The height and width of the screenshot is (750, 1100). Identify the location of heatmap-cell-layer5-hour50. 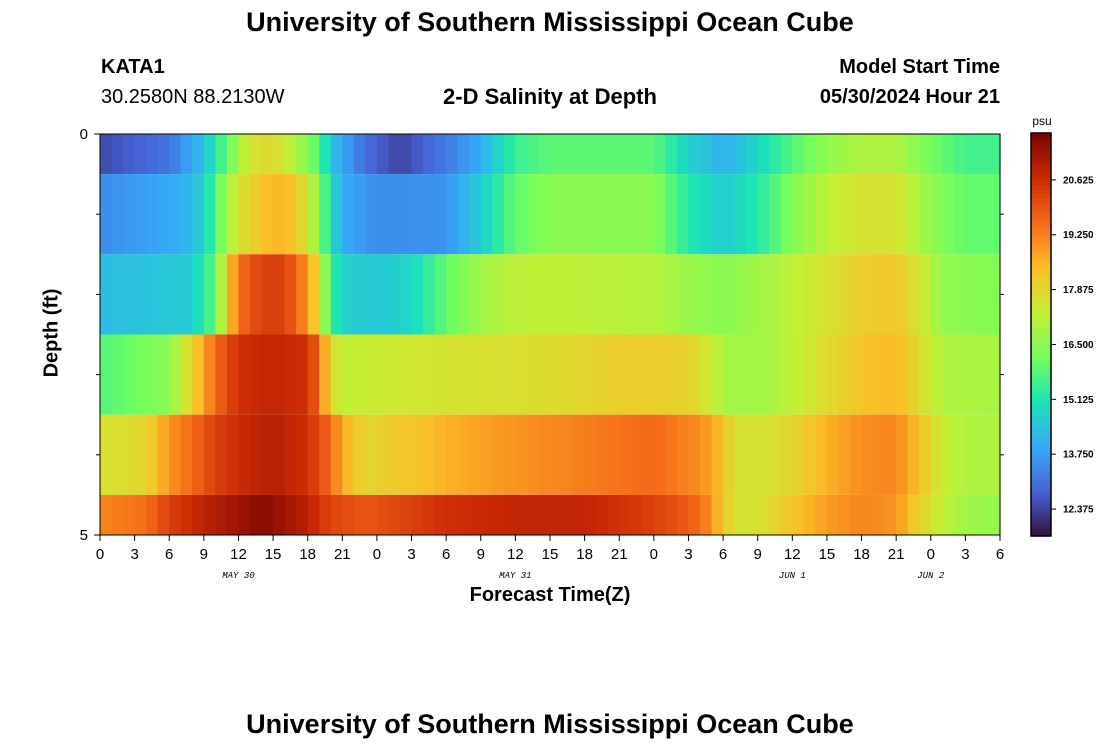
(683, 454).